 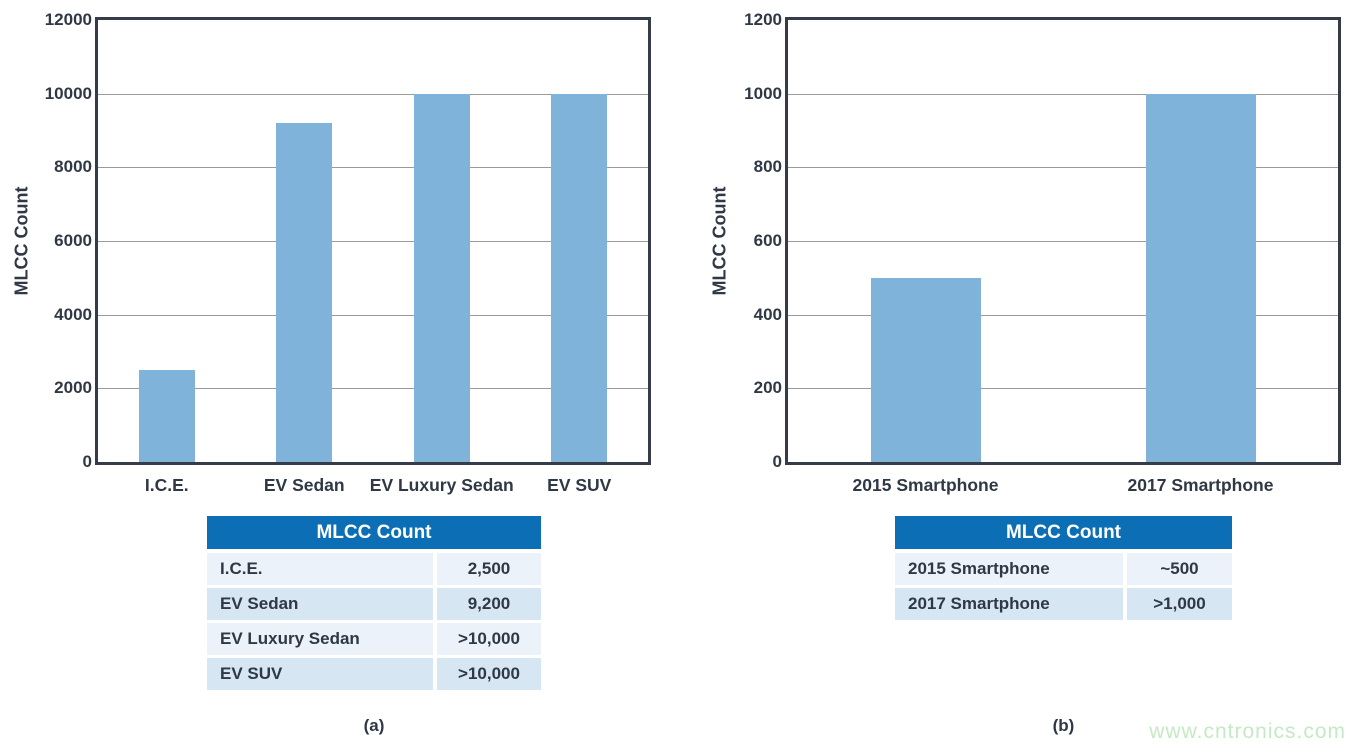 What do you see at coordinates (1063, 725) in the screenshot?
I see `caption-b: (b)` at bounding box center [1063, 725].